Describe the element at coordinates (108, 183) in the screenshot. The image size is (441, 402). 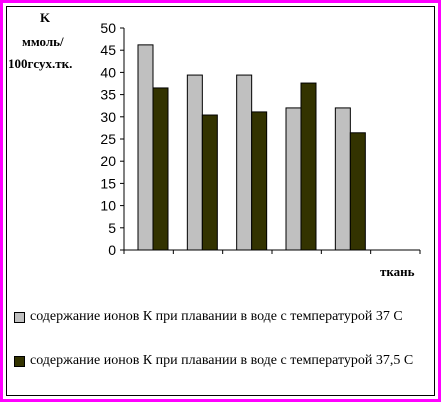
I see `y-tick-label: 15` at that location.